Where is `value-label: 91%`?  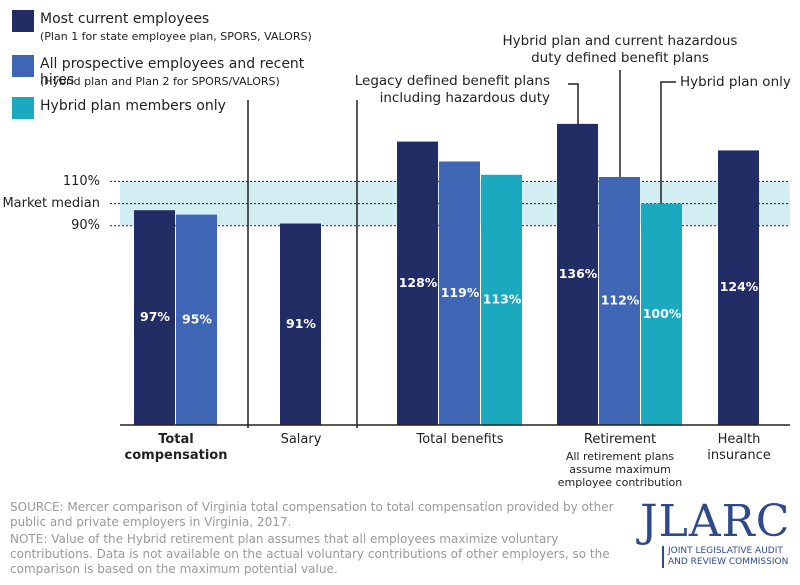
value-label: 91% is located at coordinates (301, 323).